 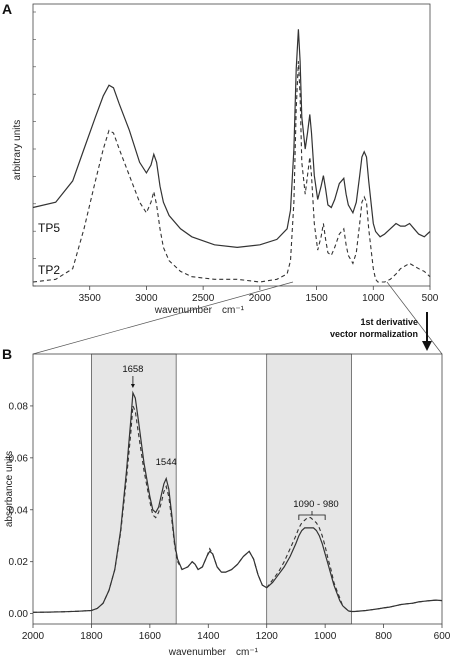 I want to click on panel-a-x-tick-label: 3000, so click(x=146, y=298).